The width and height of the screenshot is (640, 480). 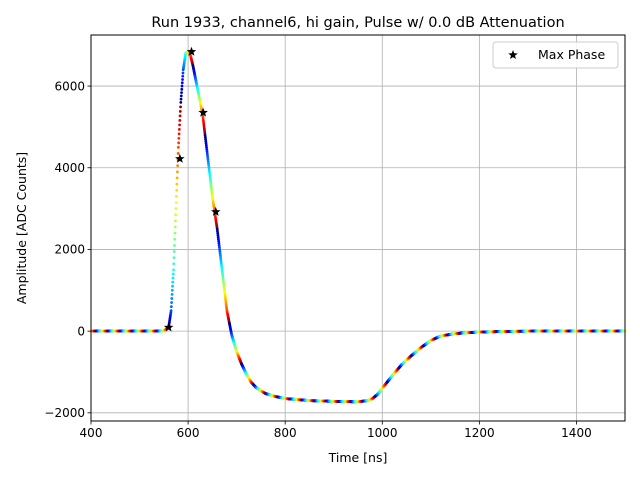 What do you see at coordinates (285, 433) in the screenshot?
I see `x-tick-label: 800` at bounding box center [285, 433].